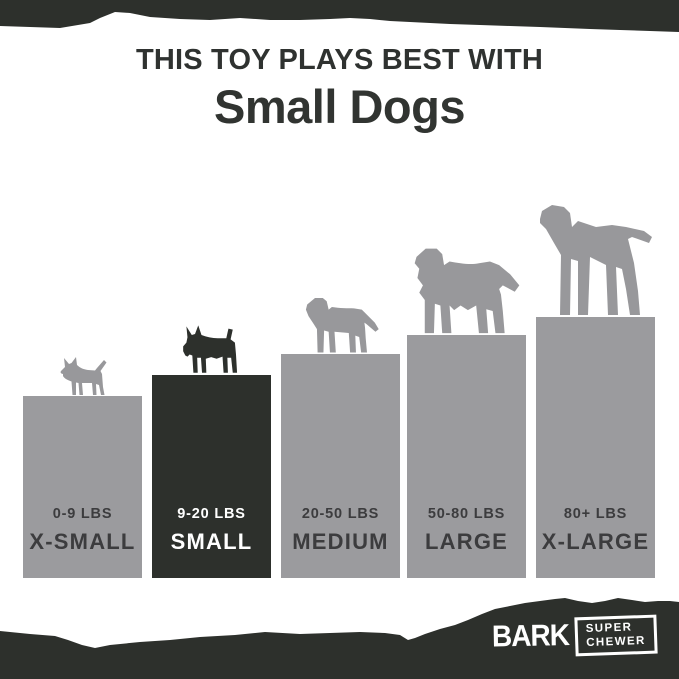 The height and width of the screenshot is (679, 679). Describe the element at coordinates (610, 628) in the screenshot. I see `super-chewer-line1: SUPER` at that location.